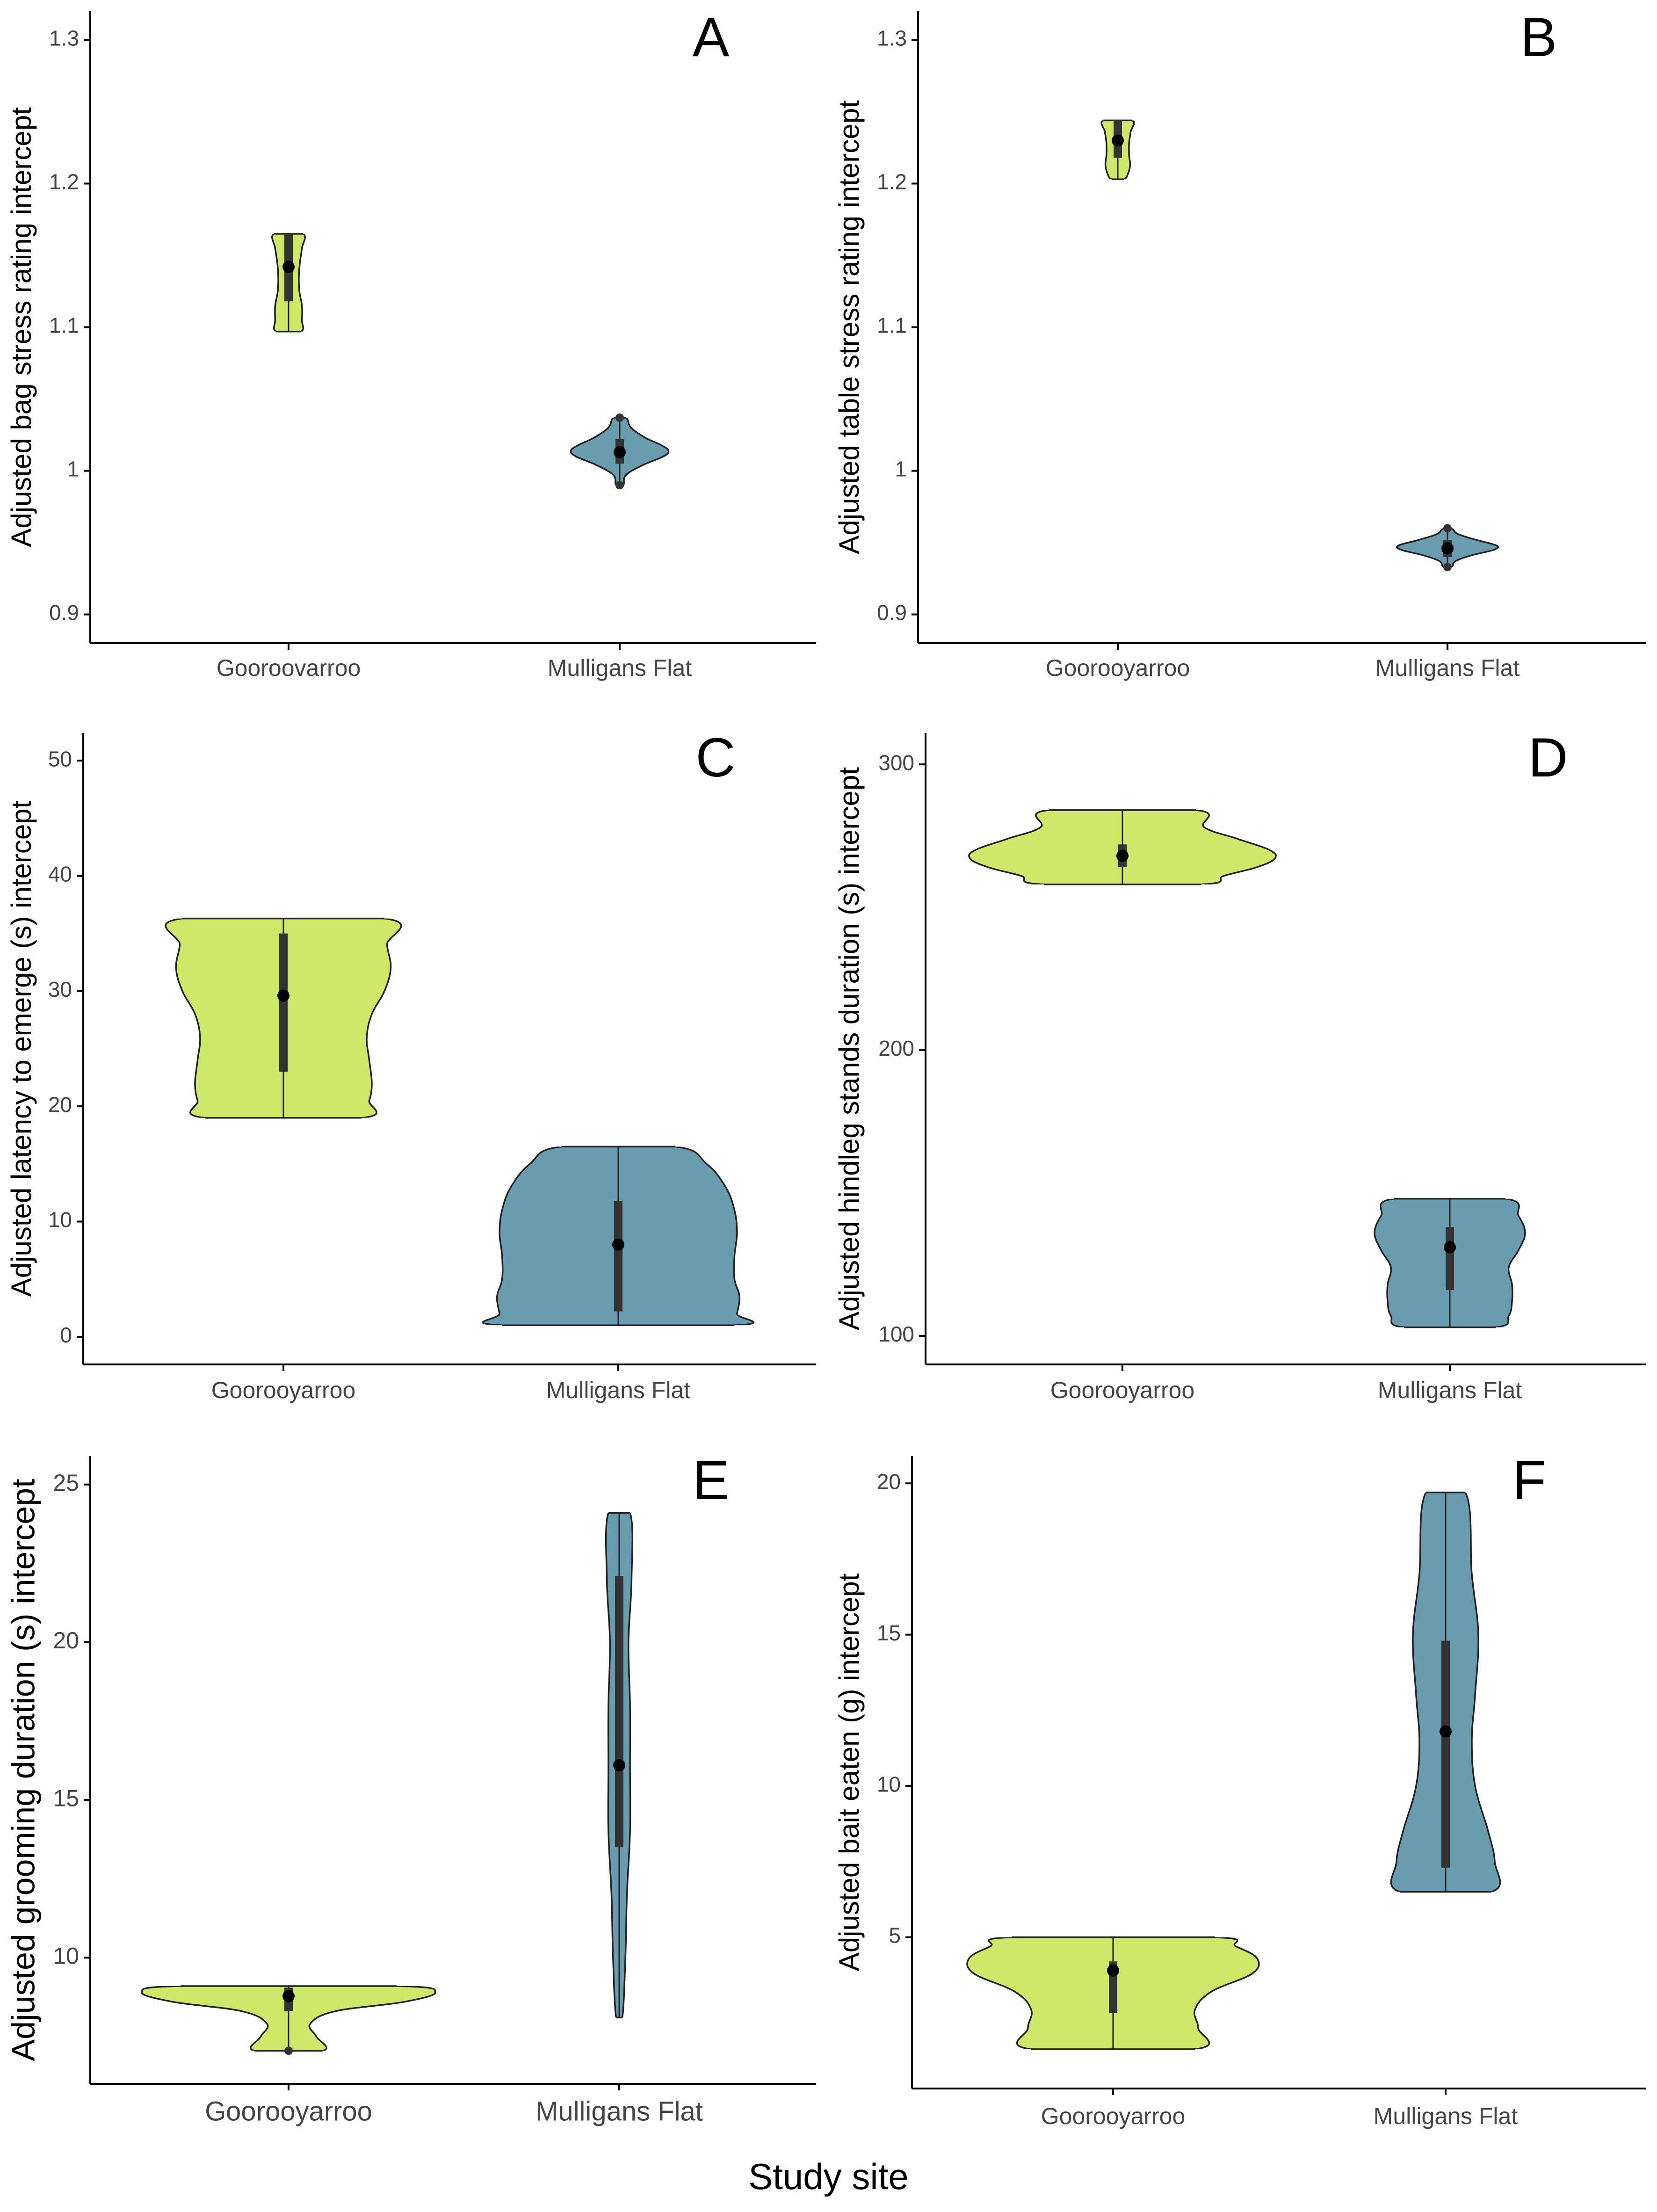 The width and height of the screenshot is (1657, 2212). I want to click on y-tick-label: 40, so click(60, 874).